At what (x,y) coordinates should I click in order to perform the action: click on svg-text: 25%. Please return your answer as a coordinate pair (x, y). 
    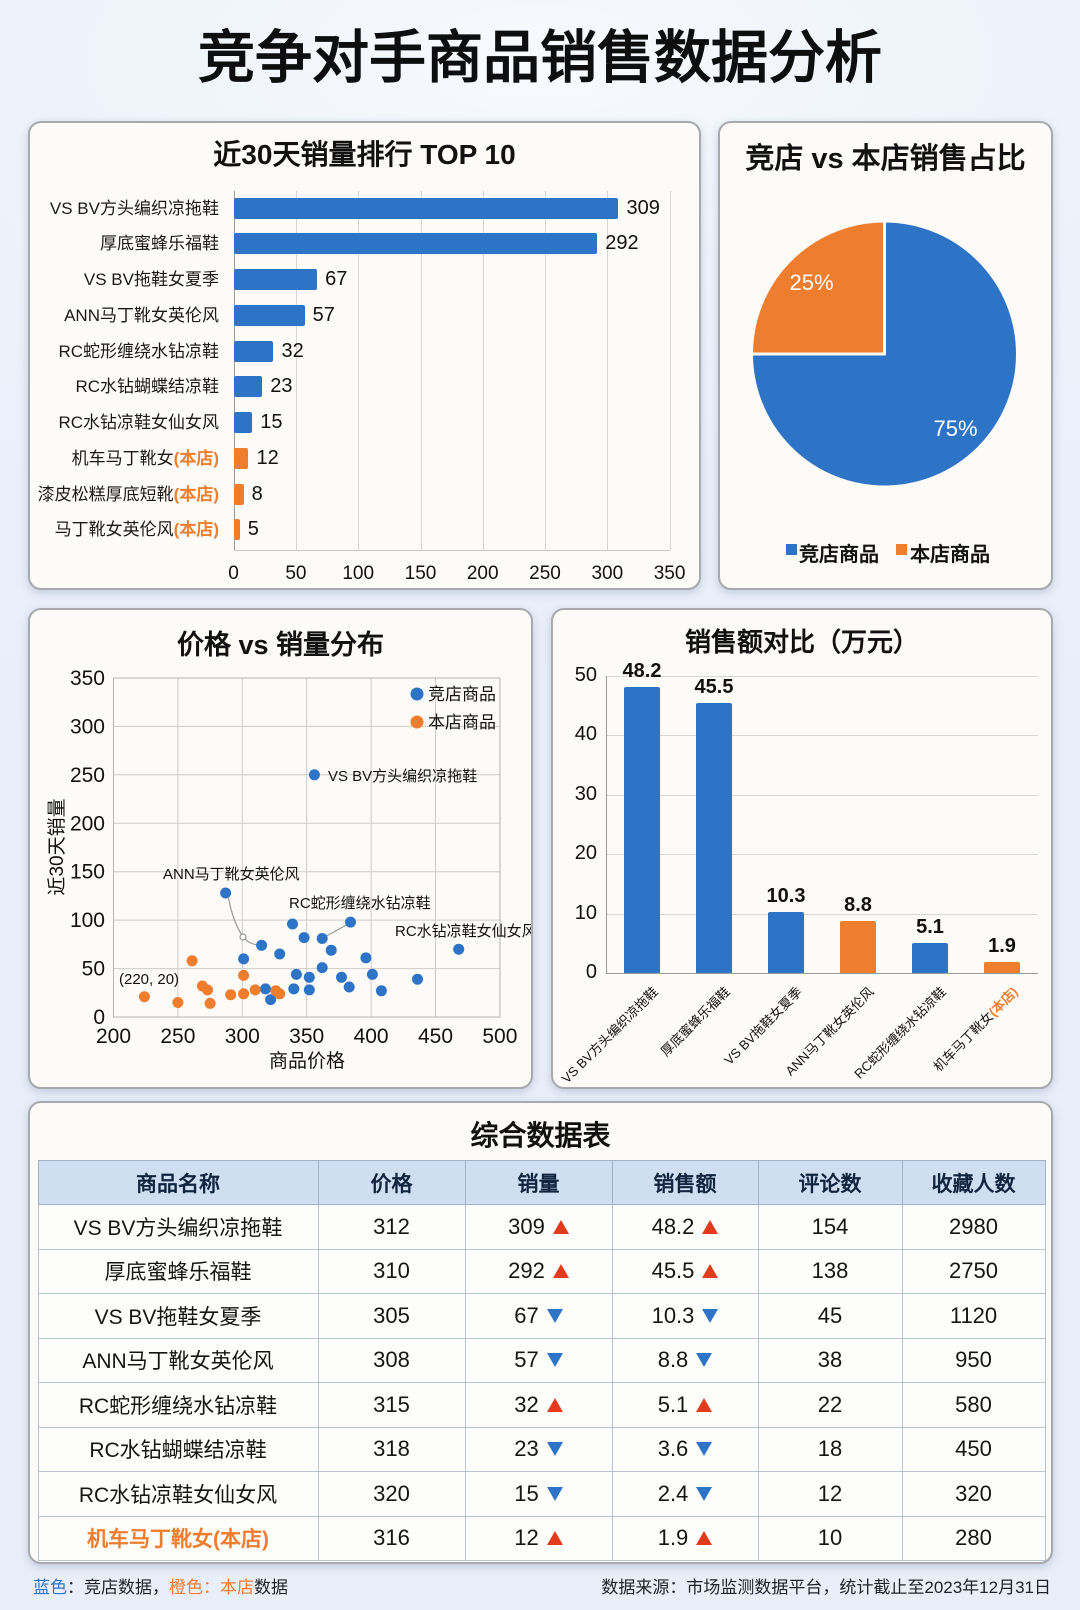
    Looking at the image, I should click on (811, 282).